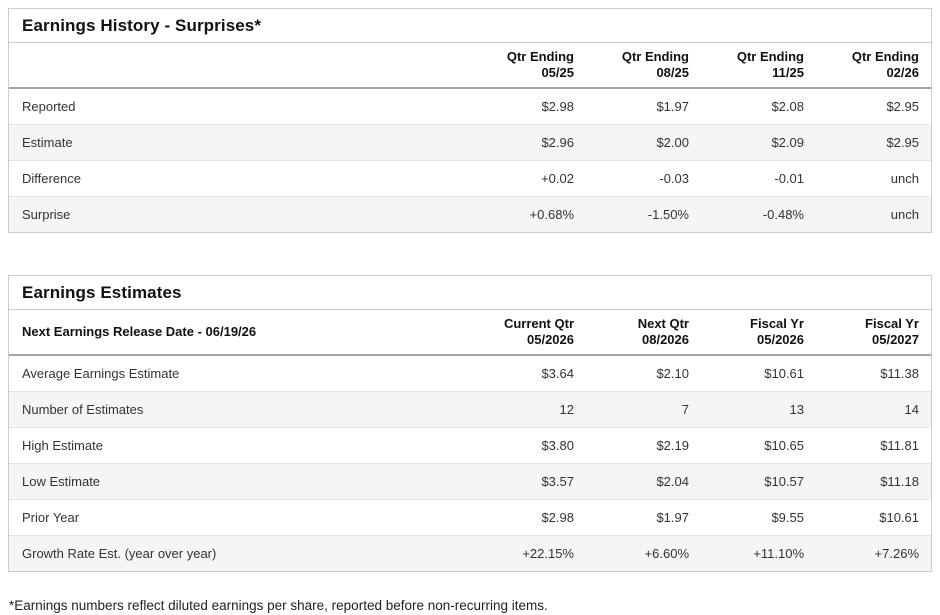  Describe the element at coordinates (240, 177) in the screenshot. I see `row-label: Difference` at that location.